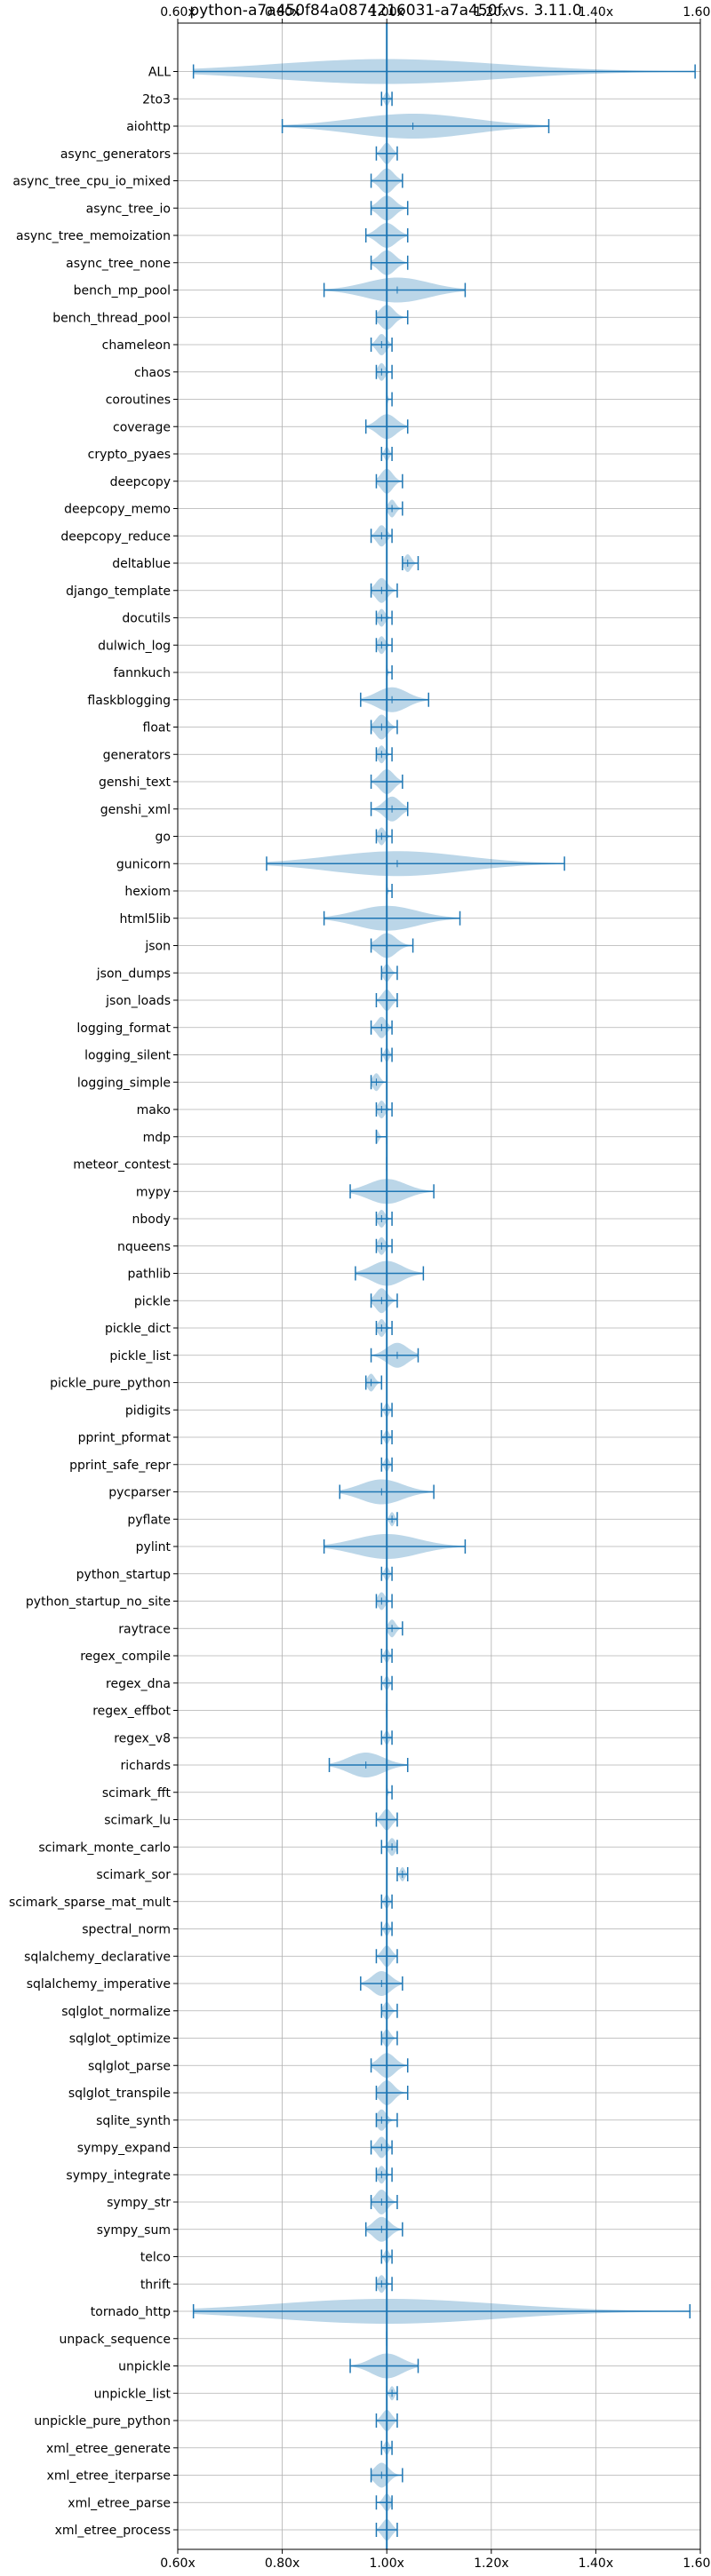 Image resolution: width=711 pixels, height=2576 pixels. I want to click on category-label: genshi_text, so click(135, 782).